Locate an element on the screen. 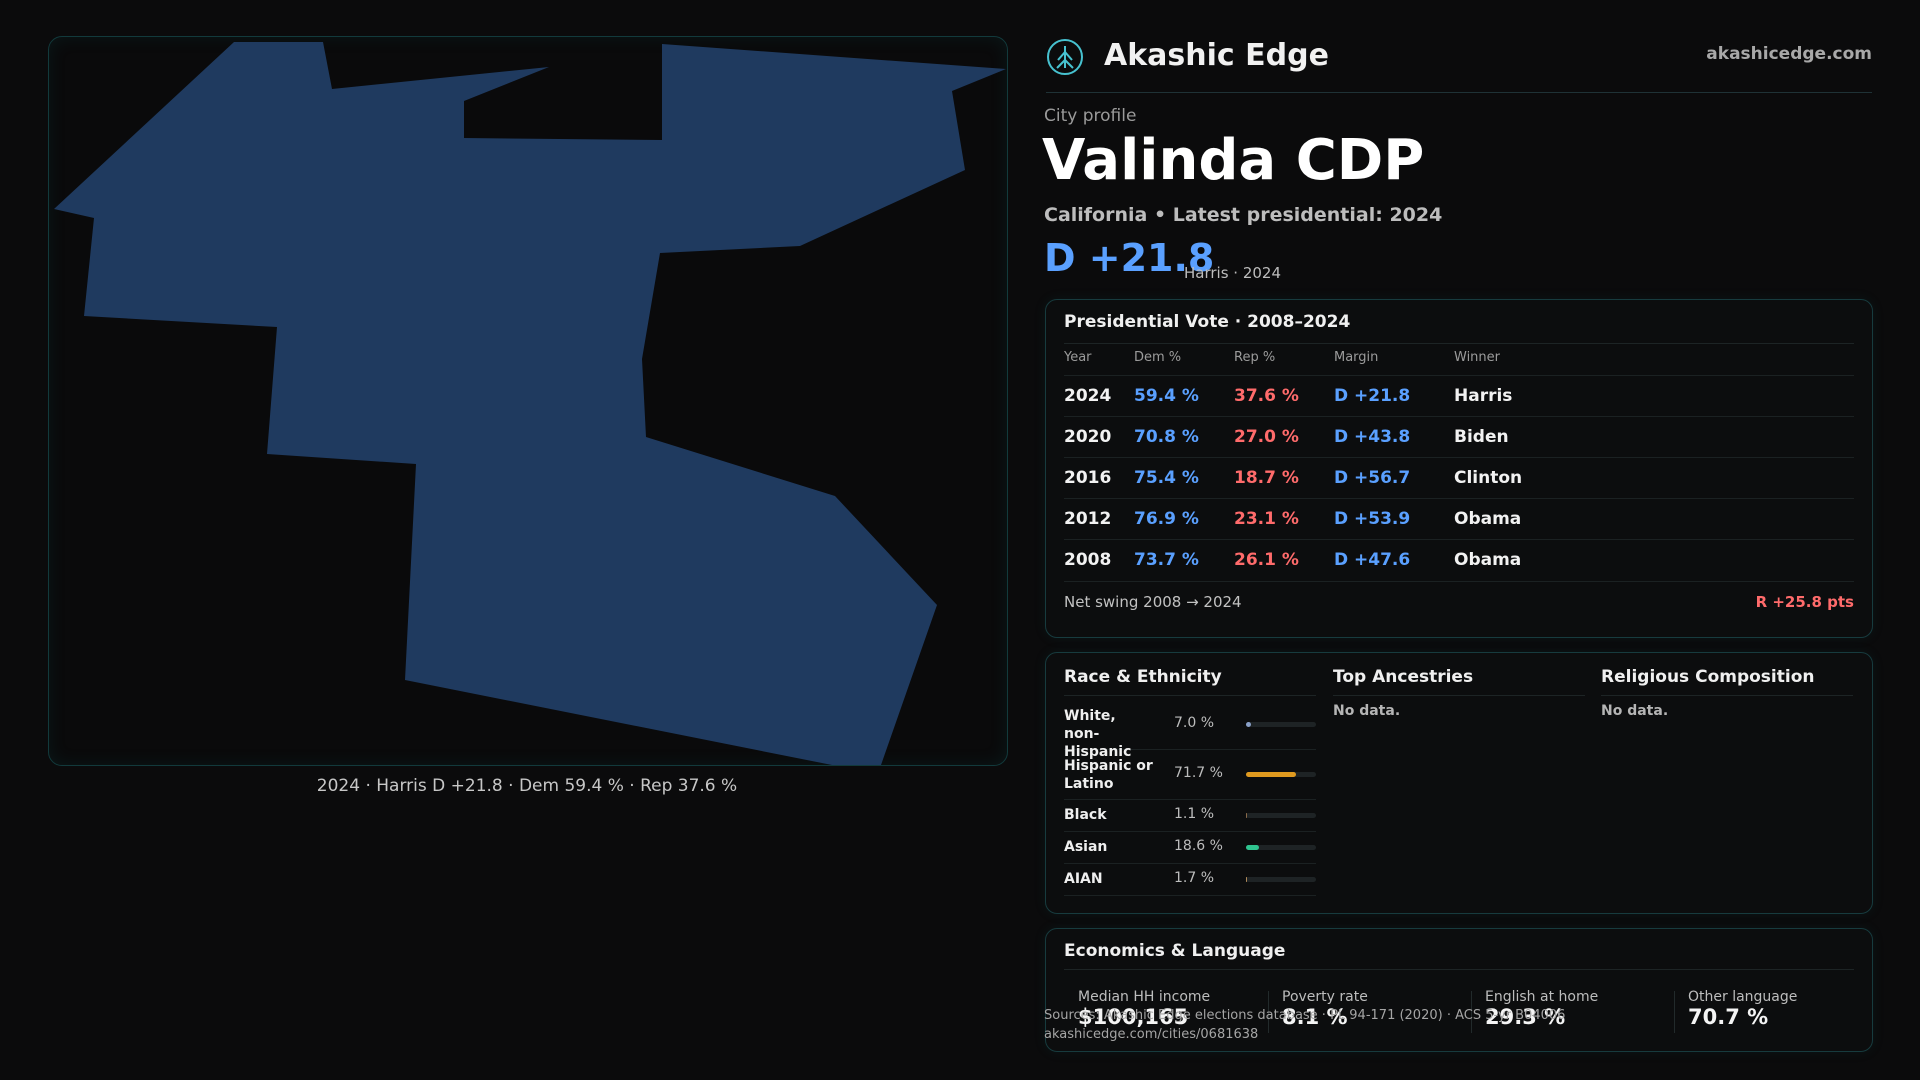 This screenshot has height=1080, width=1920. row-year: 2012 is located at coordinates (1088, 519).